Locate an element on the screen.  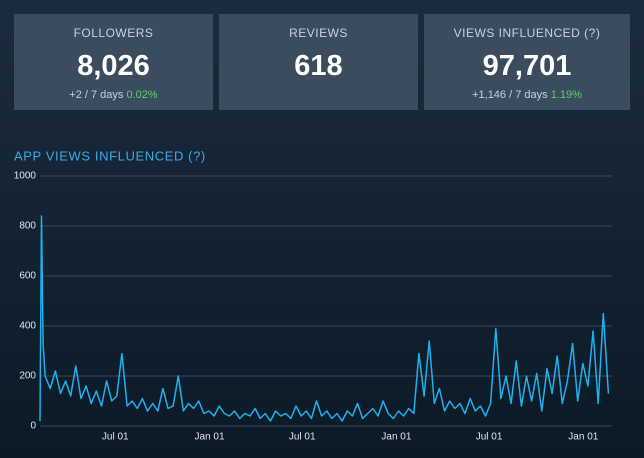
percent: 1.19% is located at coordinates (566, 95).